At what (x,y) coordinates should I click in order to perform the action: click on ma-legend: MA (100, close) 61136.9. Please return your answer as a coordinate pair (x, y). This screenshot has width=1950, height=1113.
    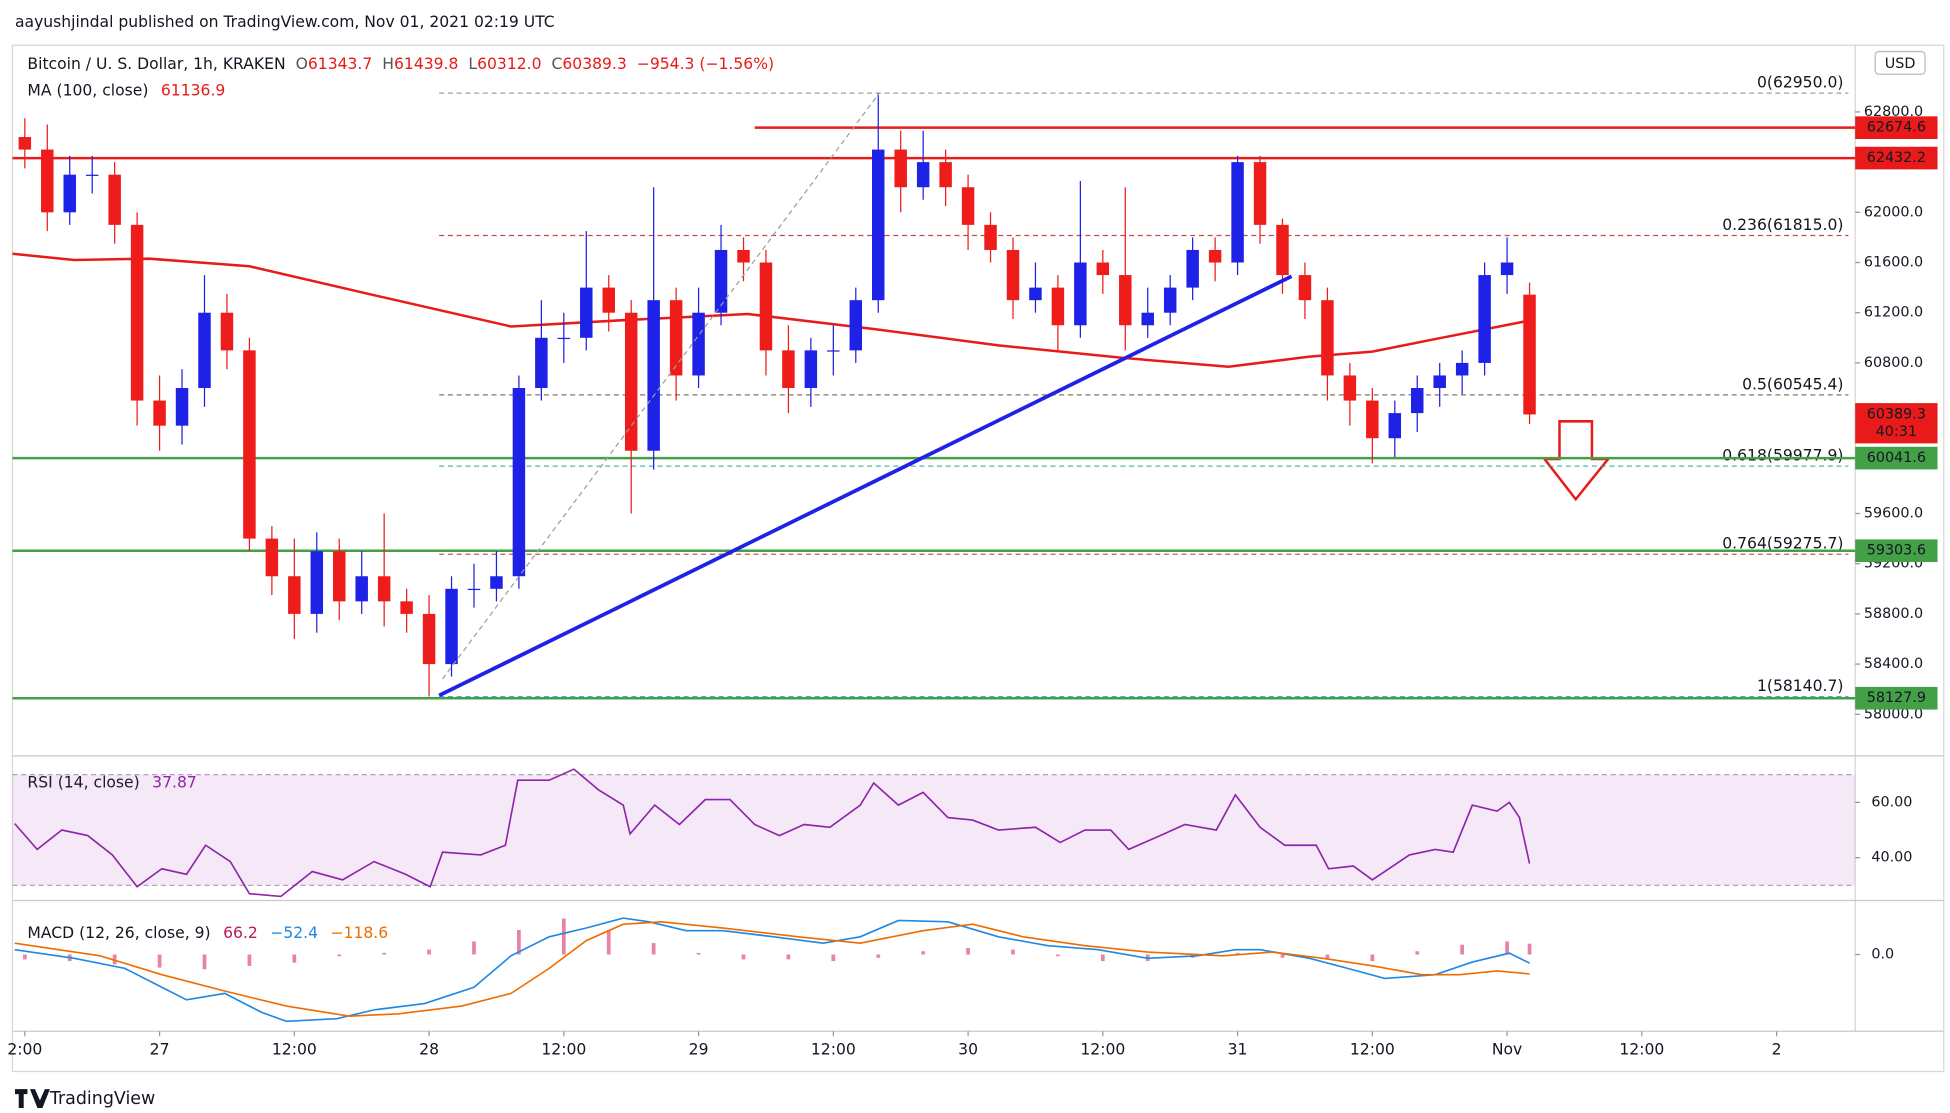
    Looking at the image, I should click on (126, 89).